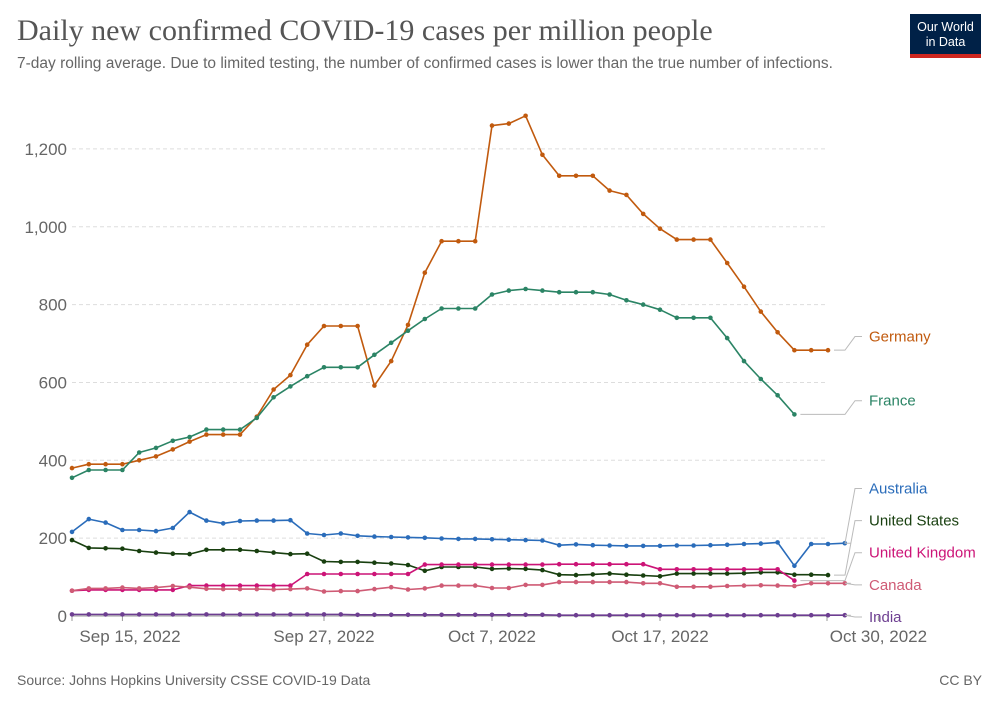  What do you see at coordinates (433, 577) in the screenshot?
I see `series-line-united-kingdom` at bounding box center [433, 577].